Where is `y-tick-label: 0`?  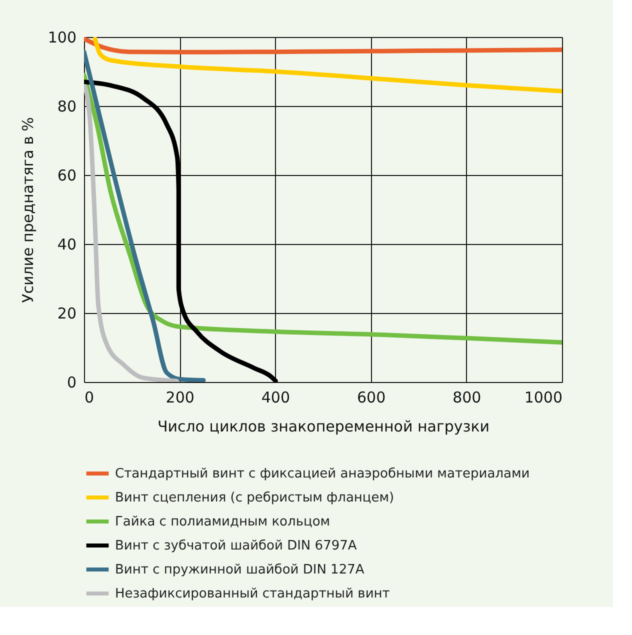 y-tick-label: 0 is located at coordinates (71, 383).